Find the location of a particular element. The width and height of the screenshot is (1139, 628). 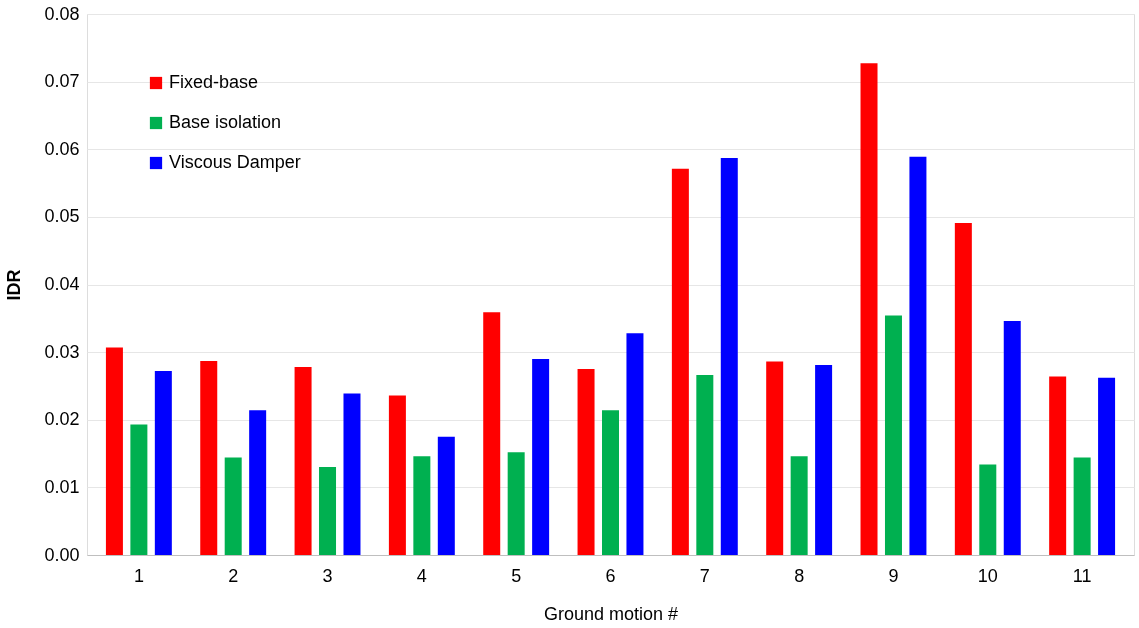

y-tick-label: 0.02 is located at coordinates (62, 419).